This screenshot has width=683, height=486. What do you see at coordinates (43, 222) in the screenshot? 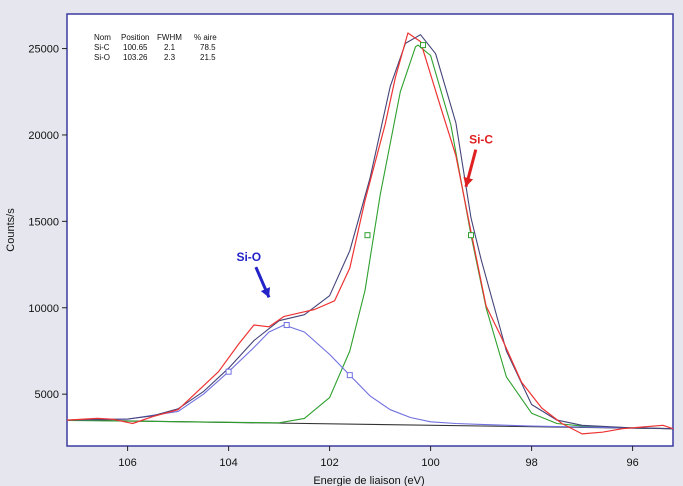
I see `y-tick-label: 15000` at bounding box center [43, 222].